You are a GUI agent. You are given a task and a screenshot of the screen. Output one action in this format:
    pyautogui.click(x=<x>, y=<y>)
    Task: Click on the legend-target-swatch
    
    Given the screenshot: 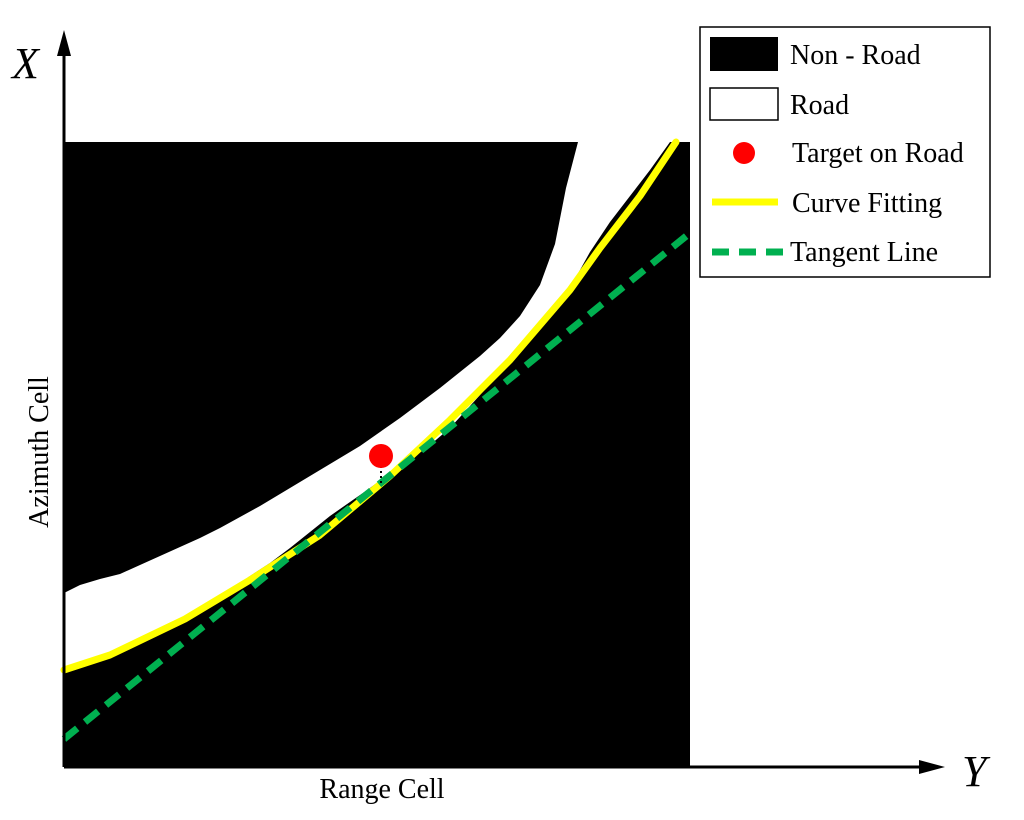 What is the action you would take?
    pyautogui.click(x=744, y=153)
    